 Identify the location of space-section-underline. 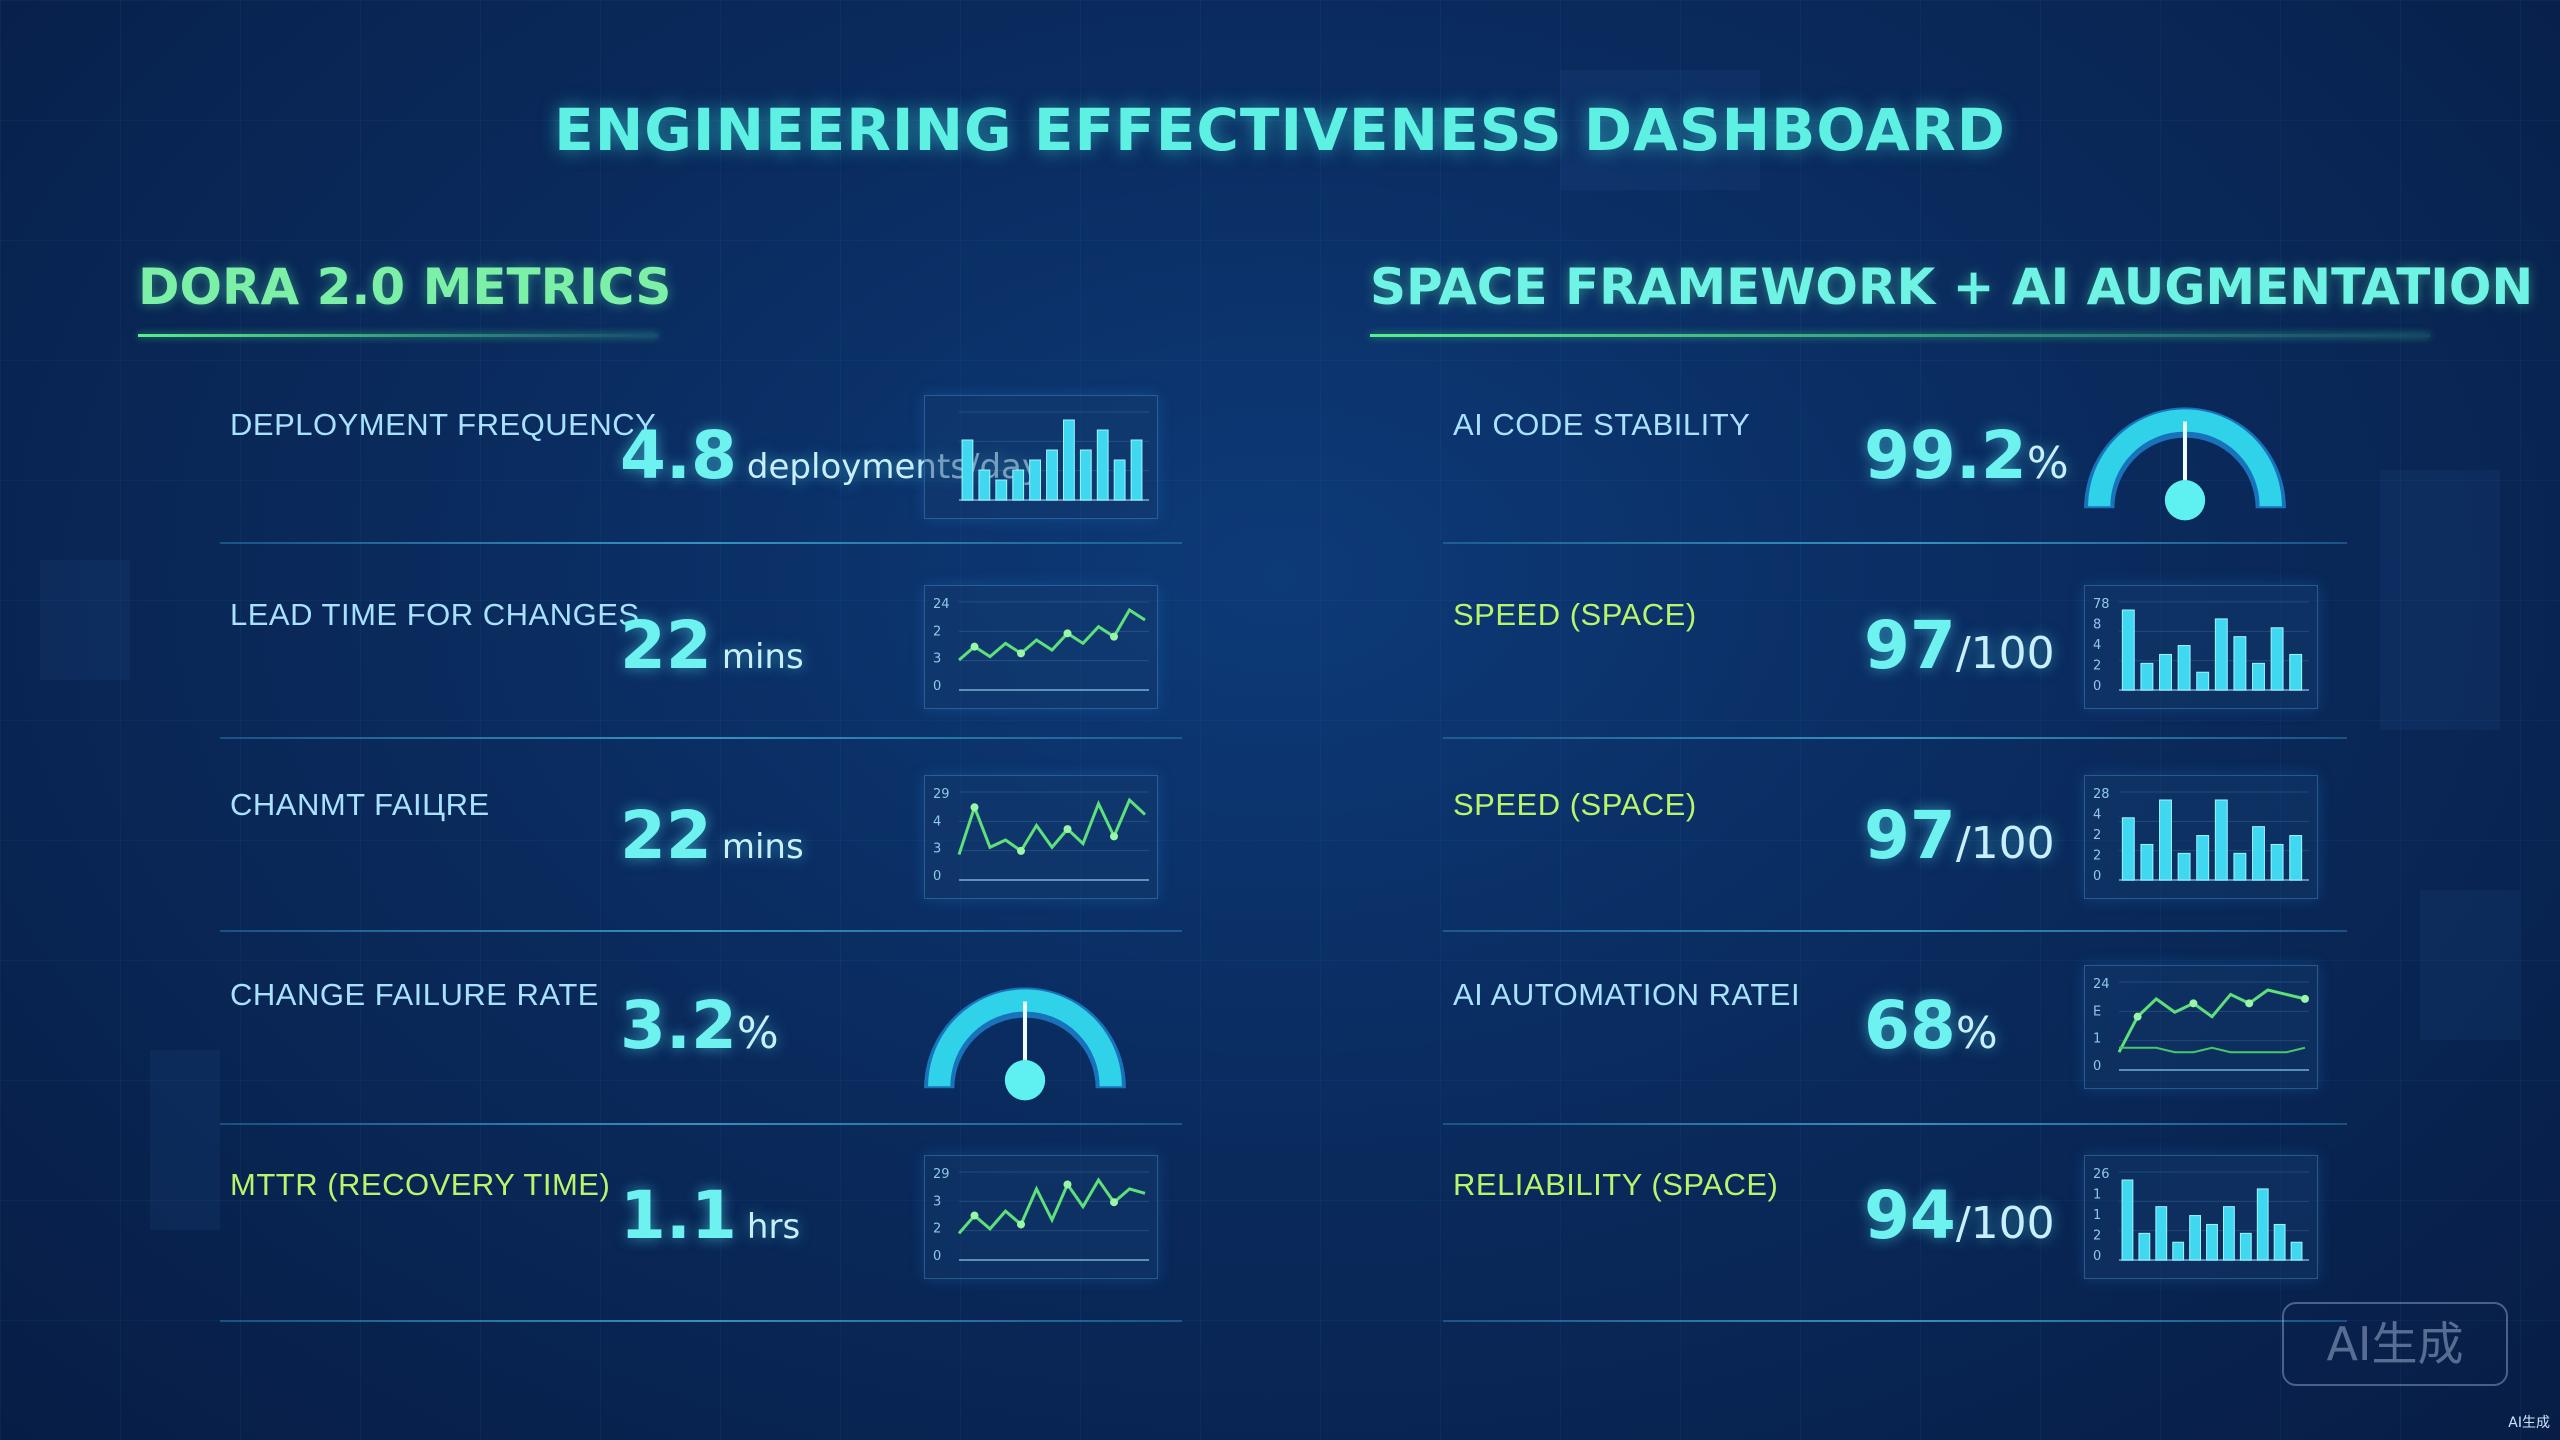
(1900, 335).